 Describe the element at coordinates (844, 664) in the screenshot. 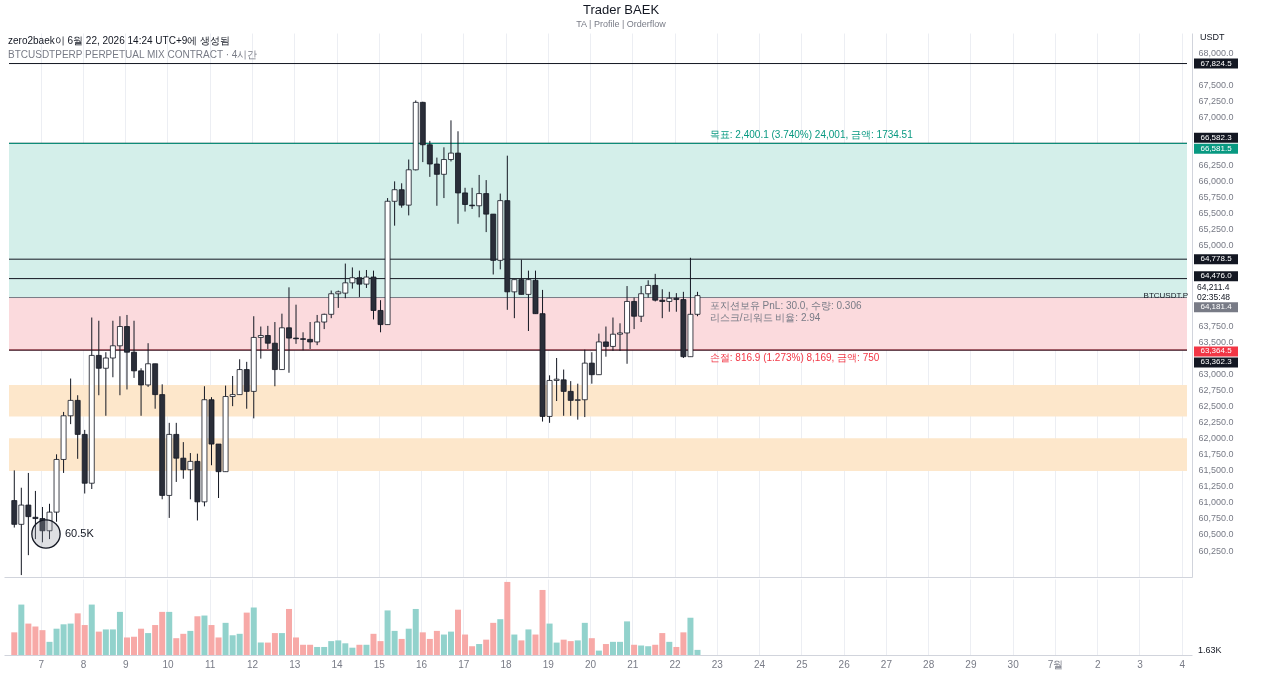

I see `x-tick-label: 26` at that location.